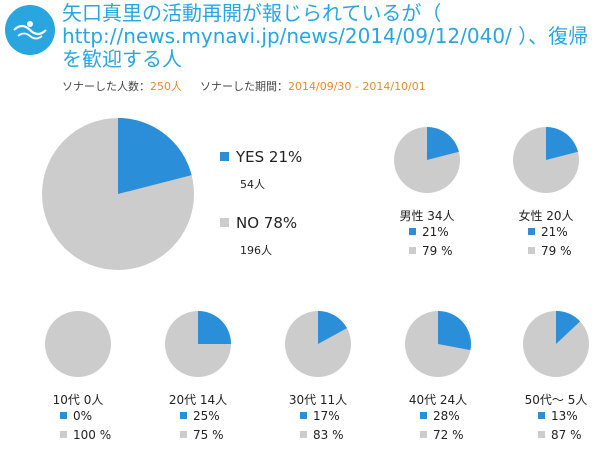 This screenshot has width=603, height=456. I want to click on no-count-label: 196人, so click(256, 250).